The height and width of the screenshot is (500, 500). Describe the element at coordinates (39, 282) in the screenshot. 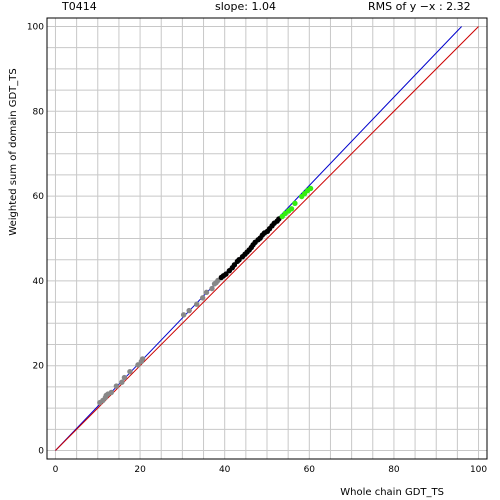

I see `y-tick-label: 40` at that location.